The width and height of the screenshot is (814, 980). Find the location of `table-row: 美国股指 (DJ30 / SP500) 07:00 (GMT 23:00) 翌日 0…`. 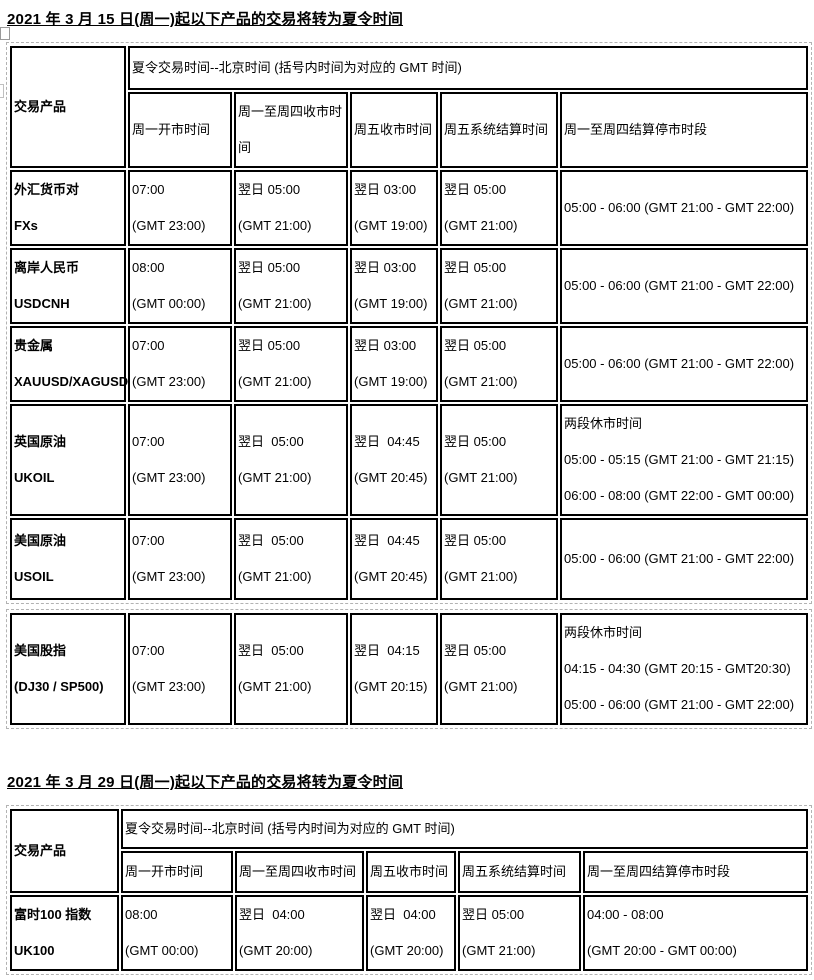

table-row: 美国股指 (DJ30 / SP500) 07:00 (GMT 23:00) 翌日 0… is located at coordinates (409, 669).